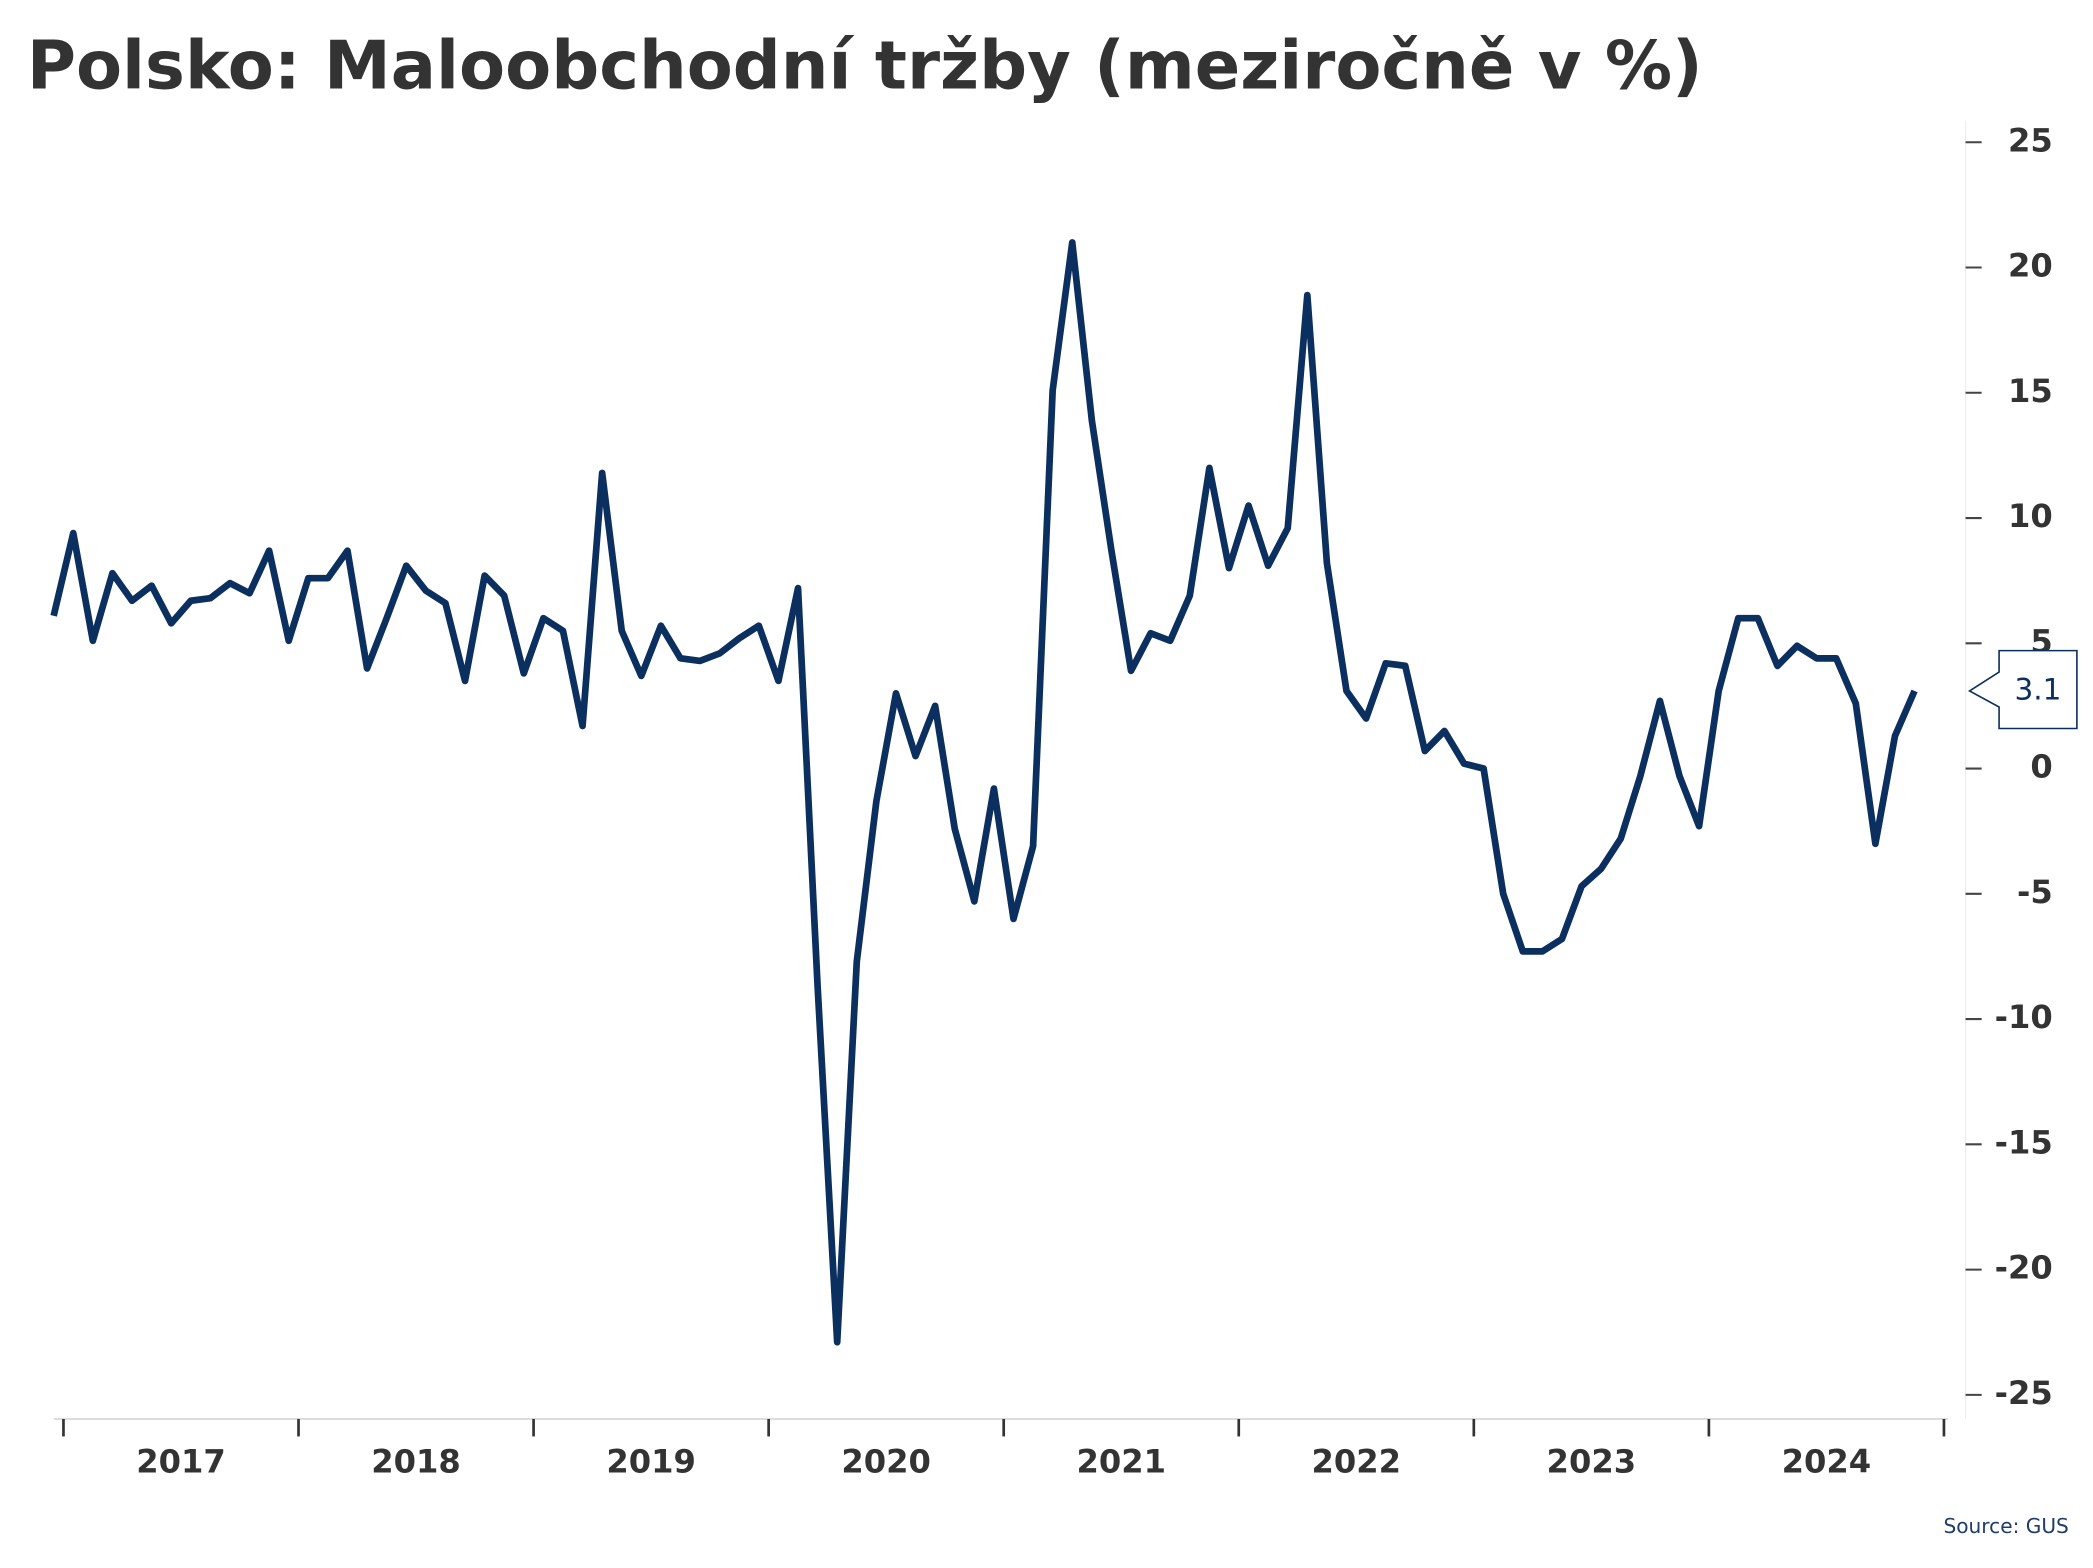 This screenshot has width=2093, height=1568. What do you see at coordinates (651, 1461) in the screenshot?
I see `x-tick-label: 2019` at bounding box center [651, 1461].